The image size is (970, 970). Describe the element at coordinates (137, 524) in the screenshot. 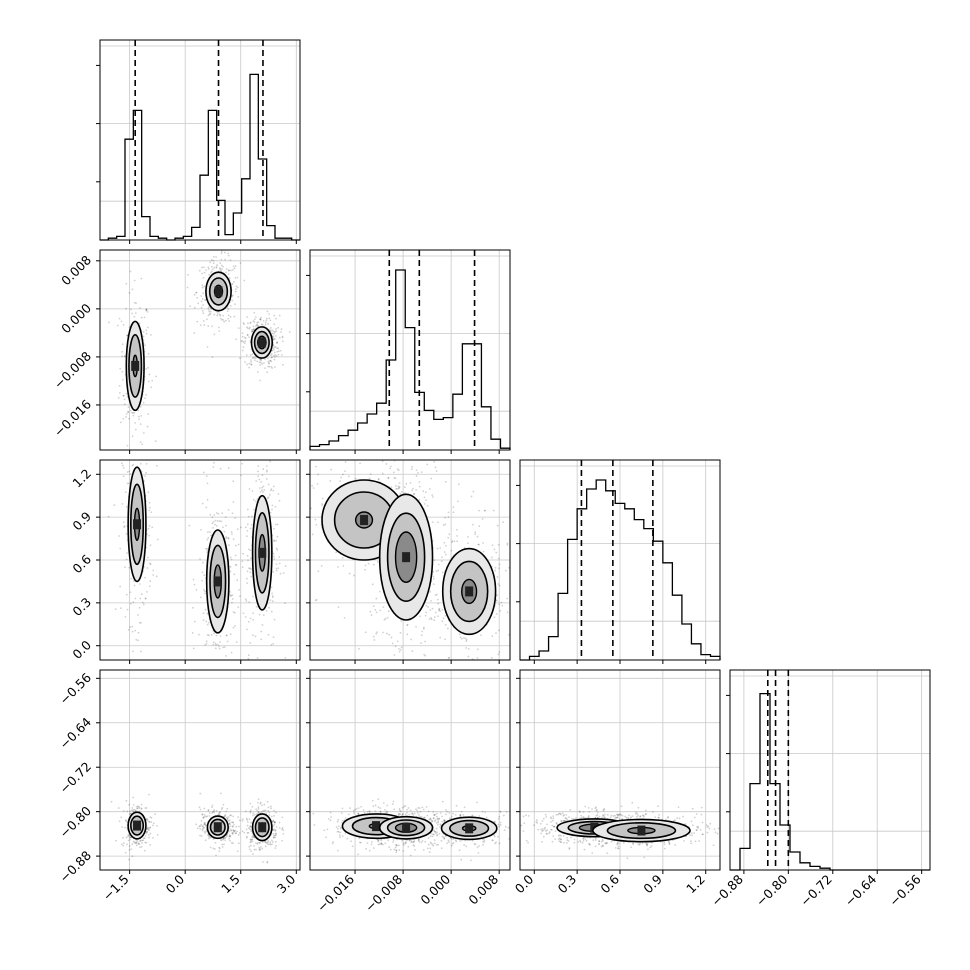

I see `density-peak` at that location.